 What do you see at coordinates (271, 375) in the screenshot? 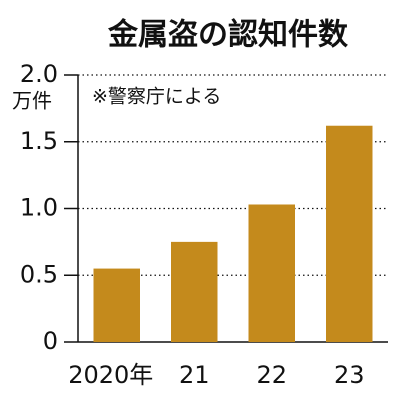
I see `x-tick-label: 22` at bounding box center [271, 375].